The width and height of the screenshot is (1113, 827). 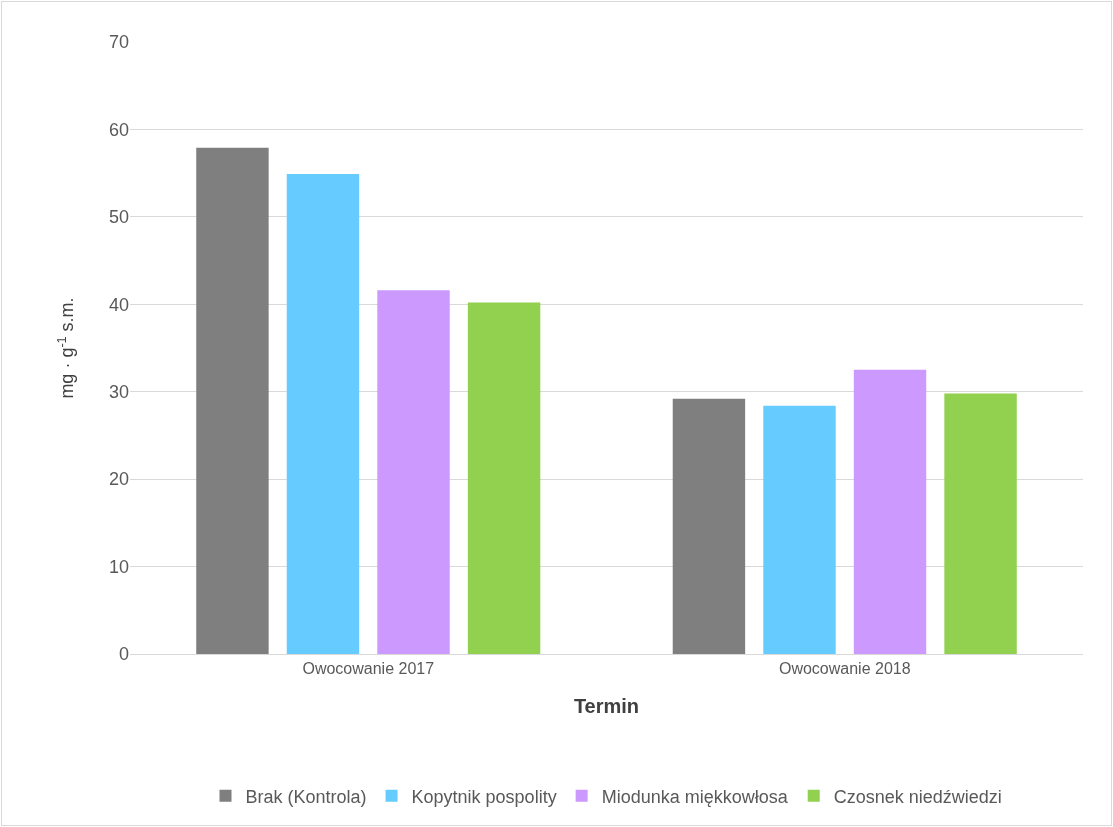 I want to click on y-tick-label: 20, so click(x=118, y=479).